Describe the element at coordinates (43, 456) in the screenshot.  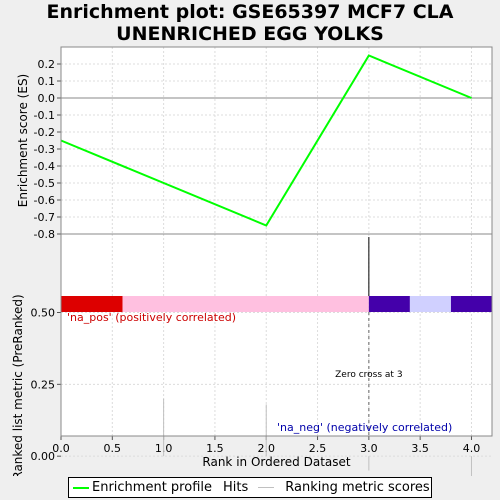
I see `rank-y-tick-label: 0.00` at that location.